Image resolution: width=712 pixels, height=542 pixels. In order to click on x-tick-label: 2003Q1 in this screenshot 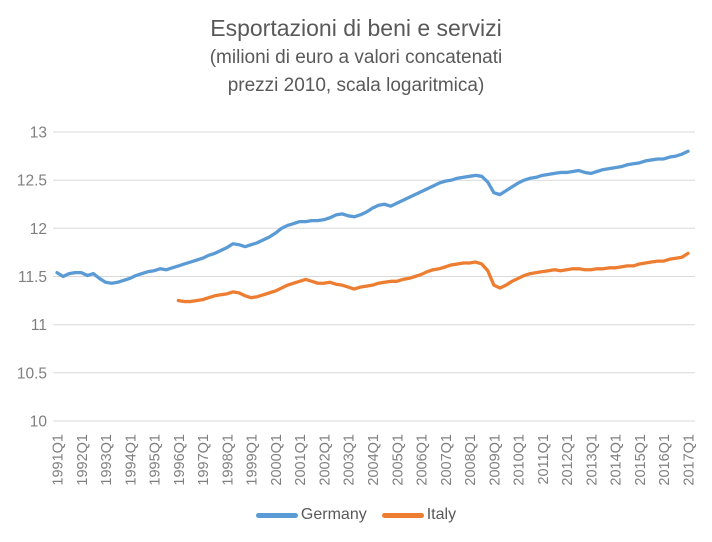, I will do `click(350, 460)`.